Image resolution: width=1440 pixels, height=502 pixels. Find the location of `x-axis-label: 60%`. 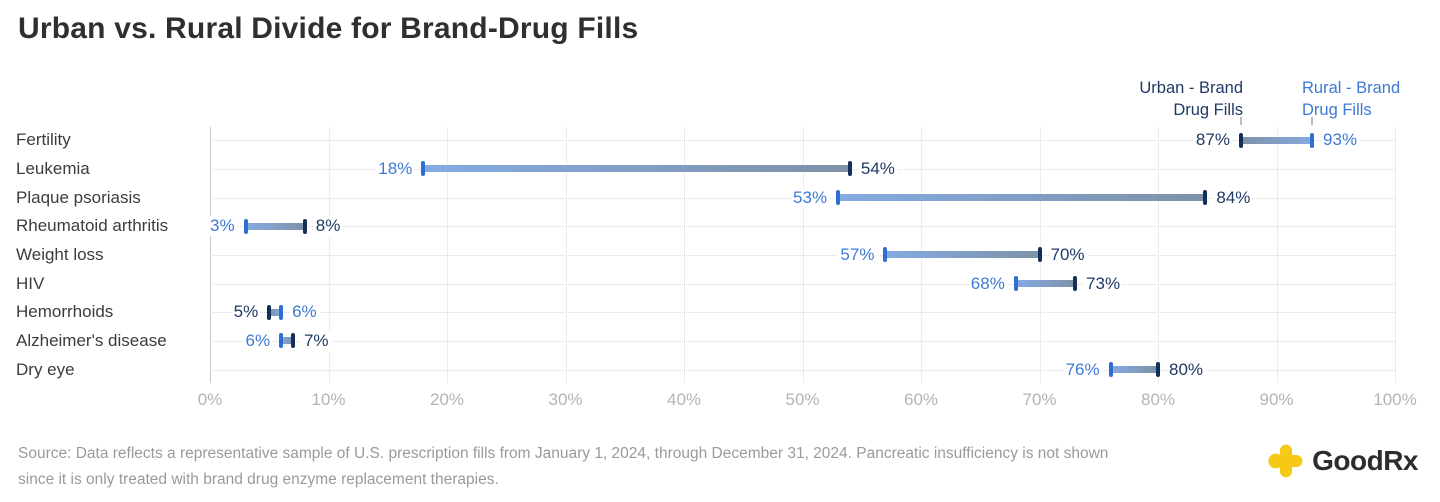

x-axis-label: 60% is located at coordinates (921, 399).